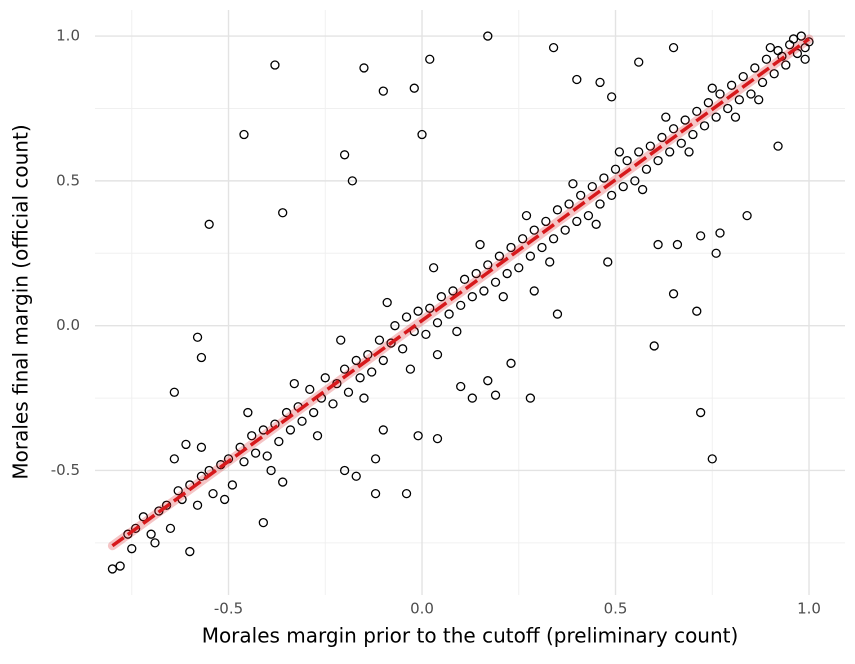 Image resolution: width=855 pixels, height=664 pixels. I want to click on x-tick-label: 0.0, so click(422, 609).